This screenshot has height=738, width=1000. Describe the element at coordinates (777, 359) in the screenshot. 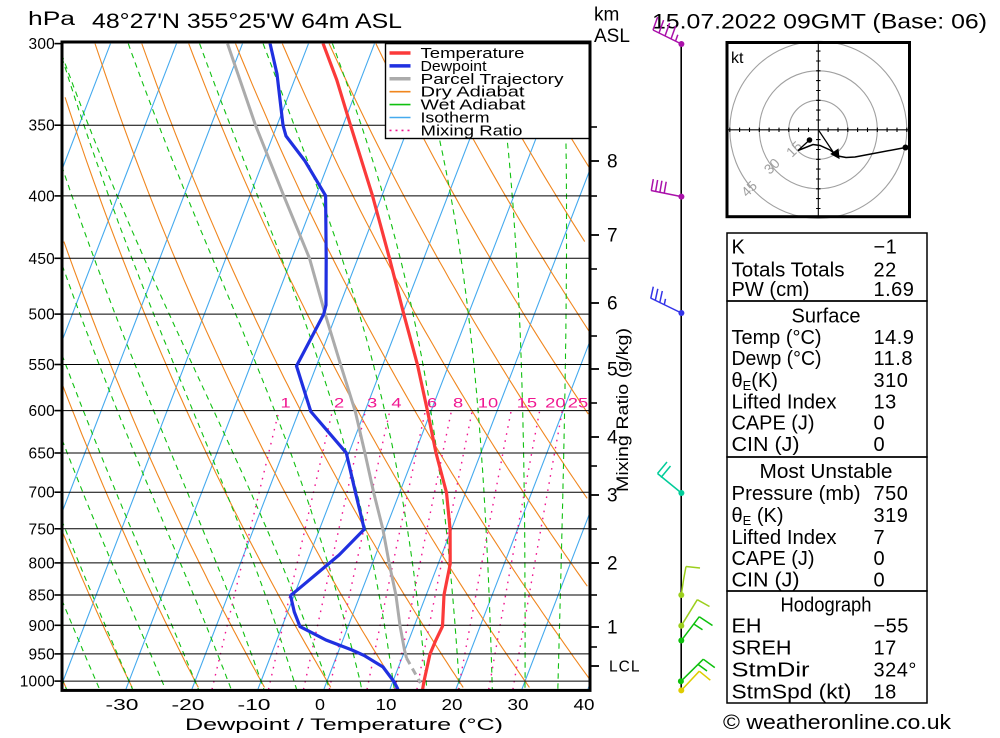

I see `svg-text: Dewp (°C)` at that location.